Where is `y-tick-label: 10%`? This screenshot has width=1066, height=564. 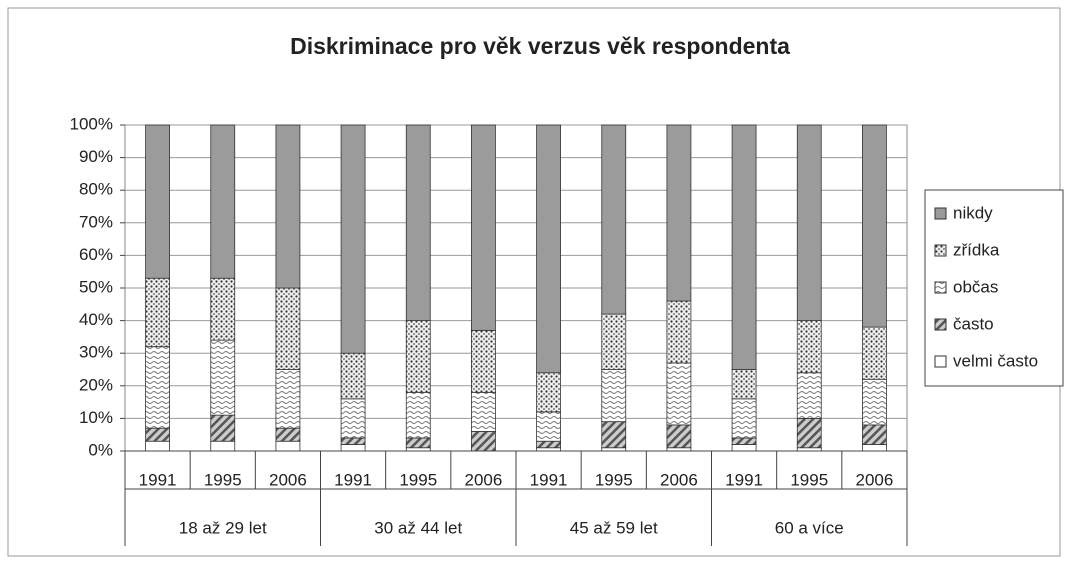
y-tick-label: 10% is located at coordinates (96, 417).